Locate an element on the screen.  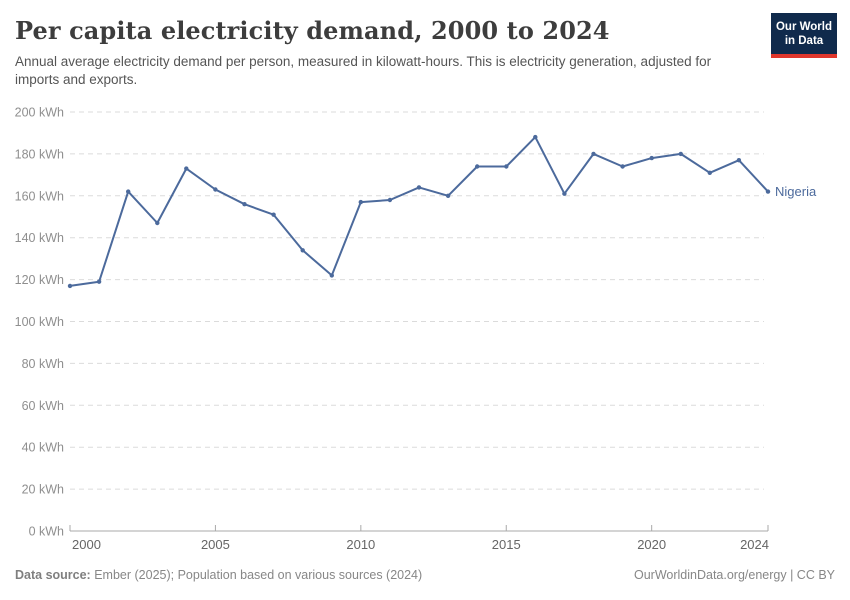
owid-logo-stripe is located at coordinates (804, 56).